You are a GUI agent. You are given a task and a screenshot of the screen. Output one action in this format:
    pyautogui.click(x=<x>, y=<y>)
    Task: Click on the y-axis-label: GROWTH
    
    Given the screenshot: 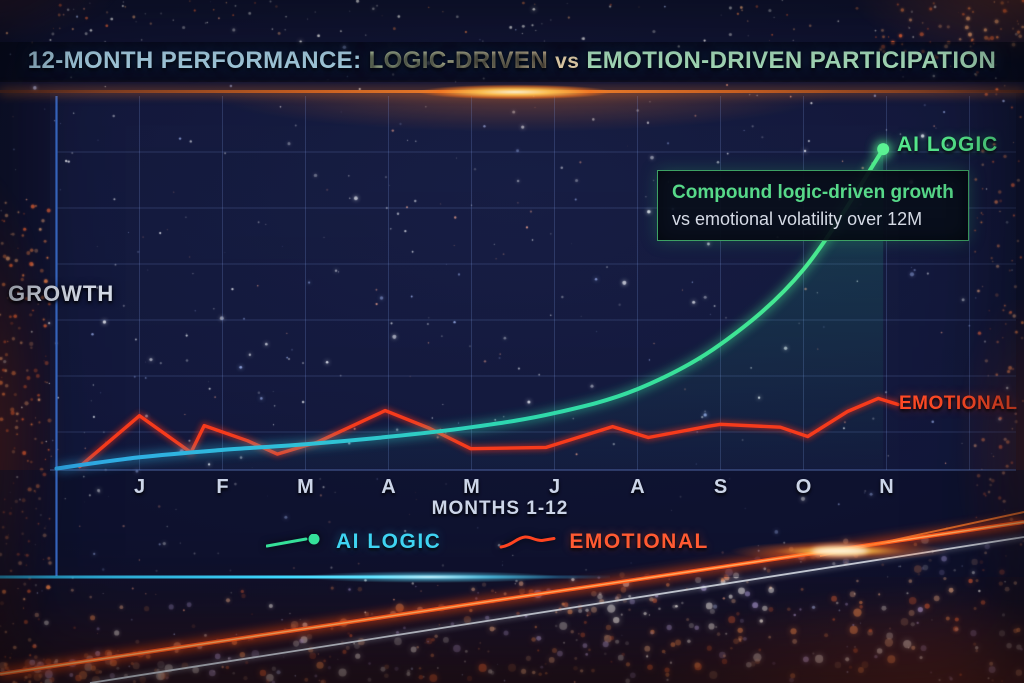 What is the action you would take?
    pyautogui.click(x=61, y=293)
    